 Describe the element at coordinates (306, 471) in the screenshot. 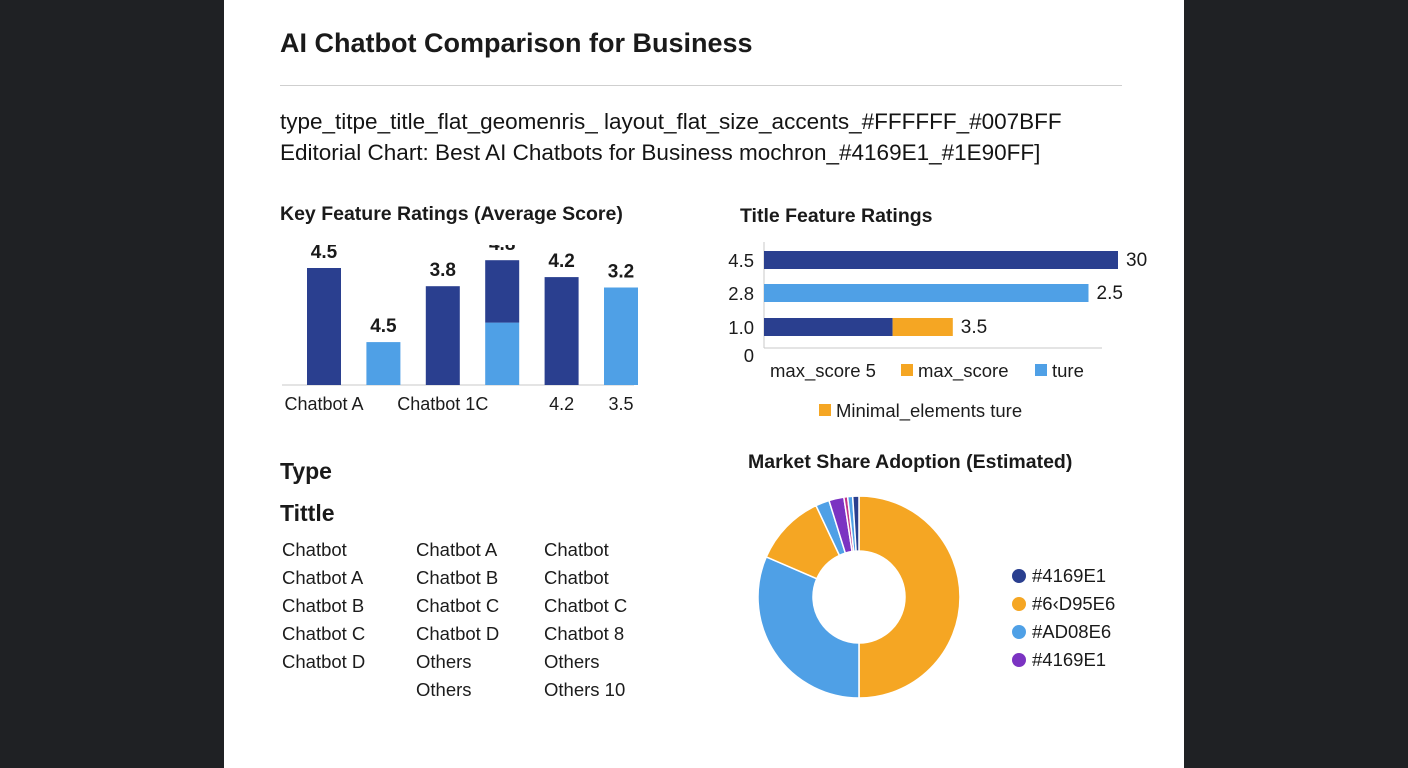

I see `type-heading: Type` at that location.